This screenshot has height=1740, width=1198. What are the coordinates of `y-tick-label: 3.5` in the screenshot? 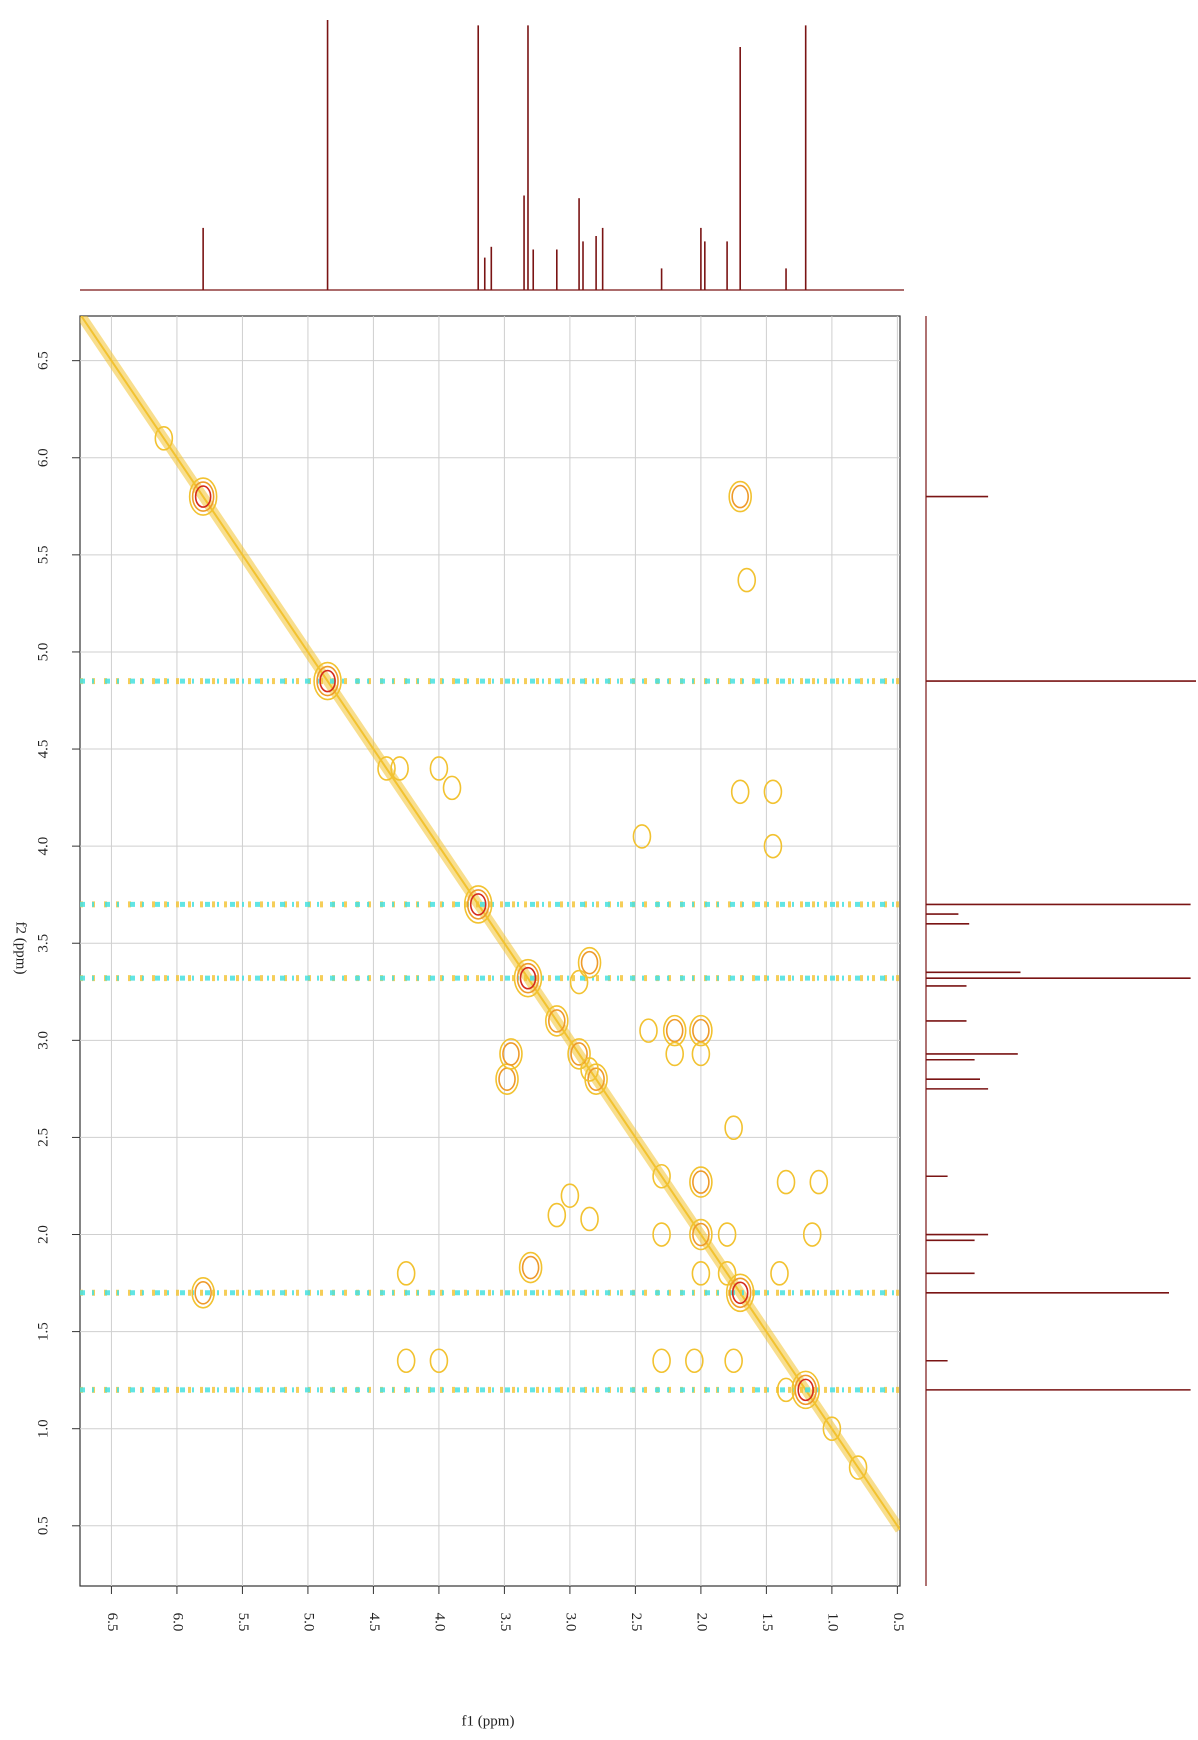 It's located at (43, 943).